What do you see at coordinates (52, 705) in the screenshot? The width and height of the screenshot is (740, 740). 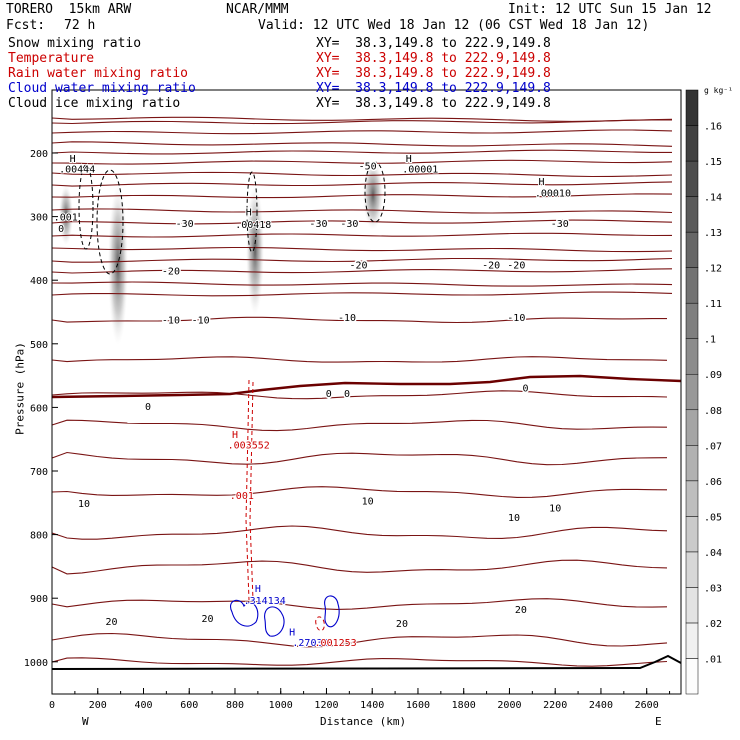 I see `x-tick-label: 0` at bounding box center [52, 705].